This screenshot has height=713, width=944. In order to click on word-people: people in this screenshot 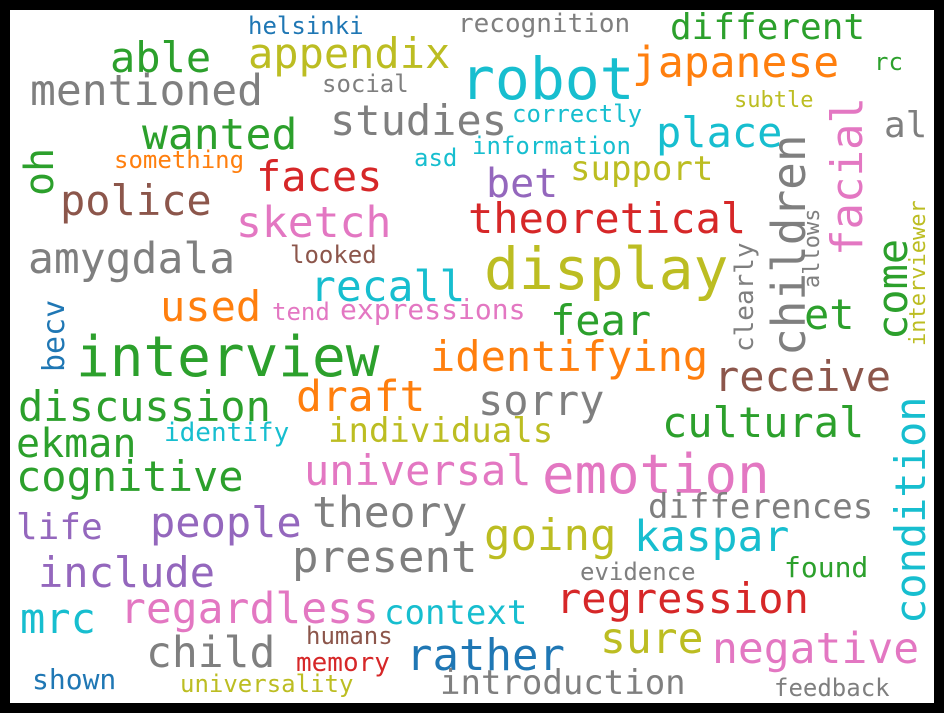, I will do `click(226, 522)`.